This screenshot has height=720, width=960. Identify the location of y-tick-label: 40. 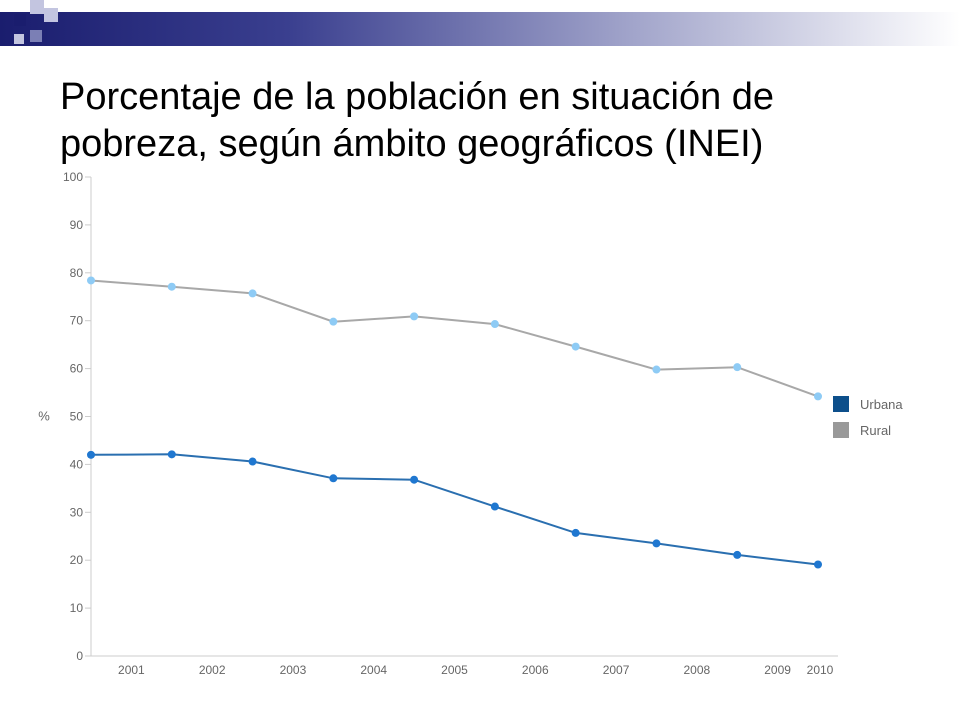
(77, 464).